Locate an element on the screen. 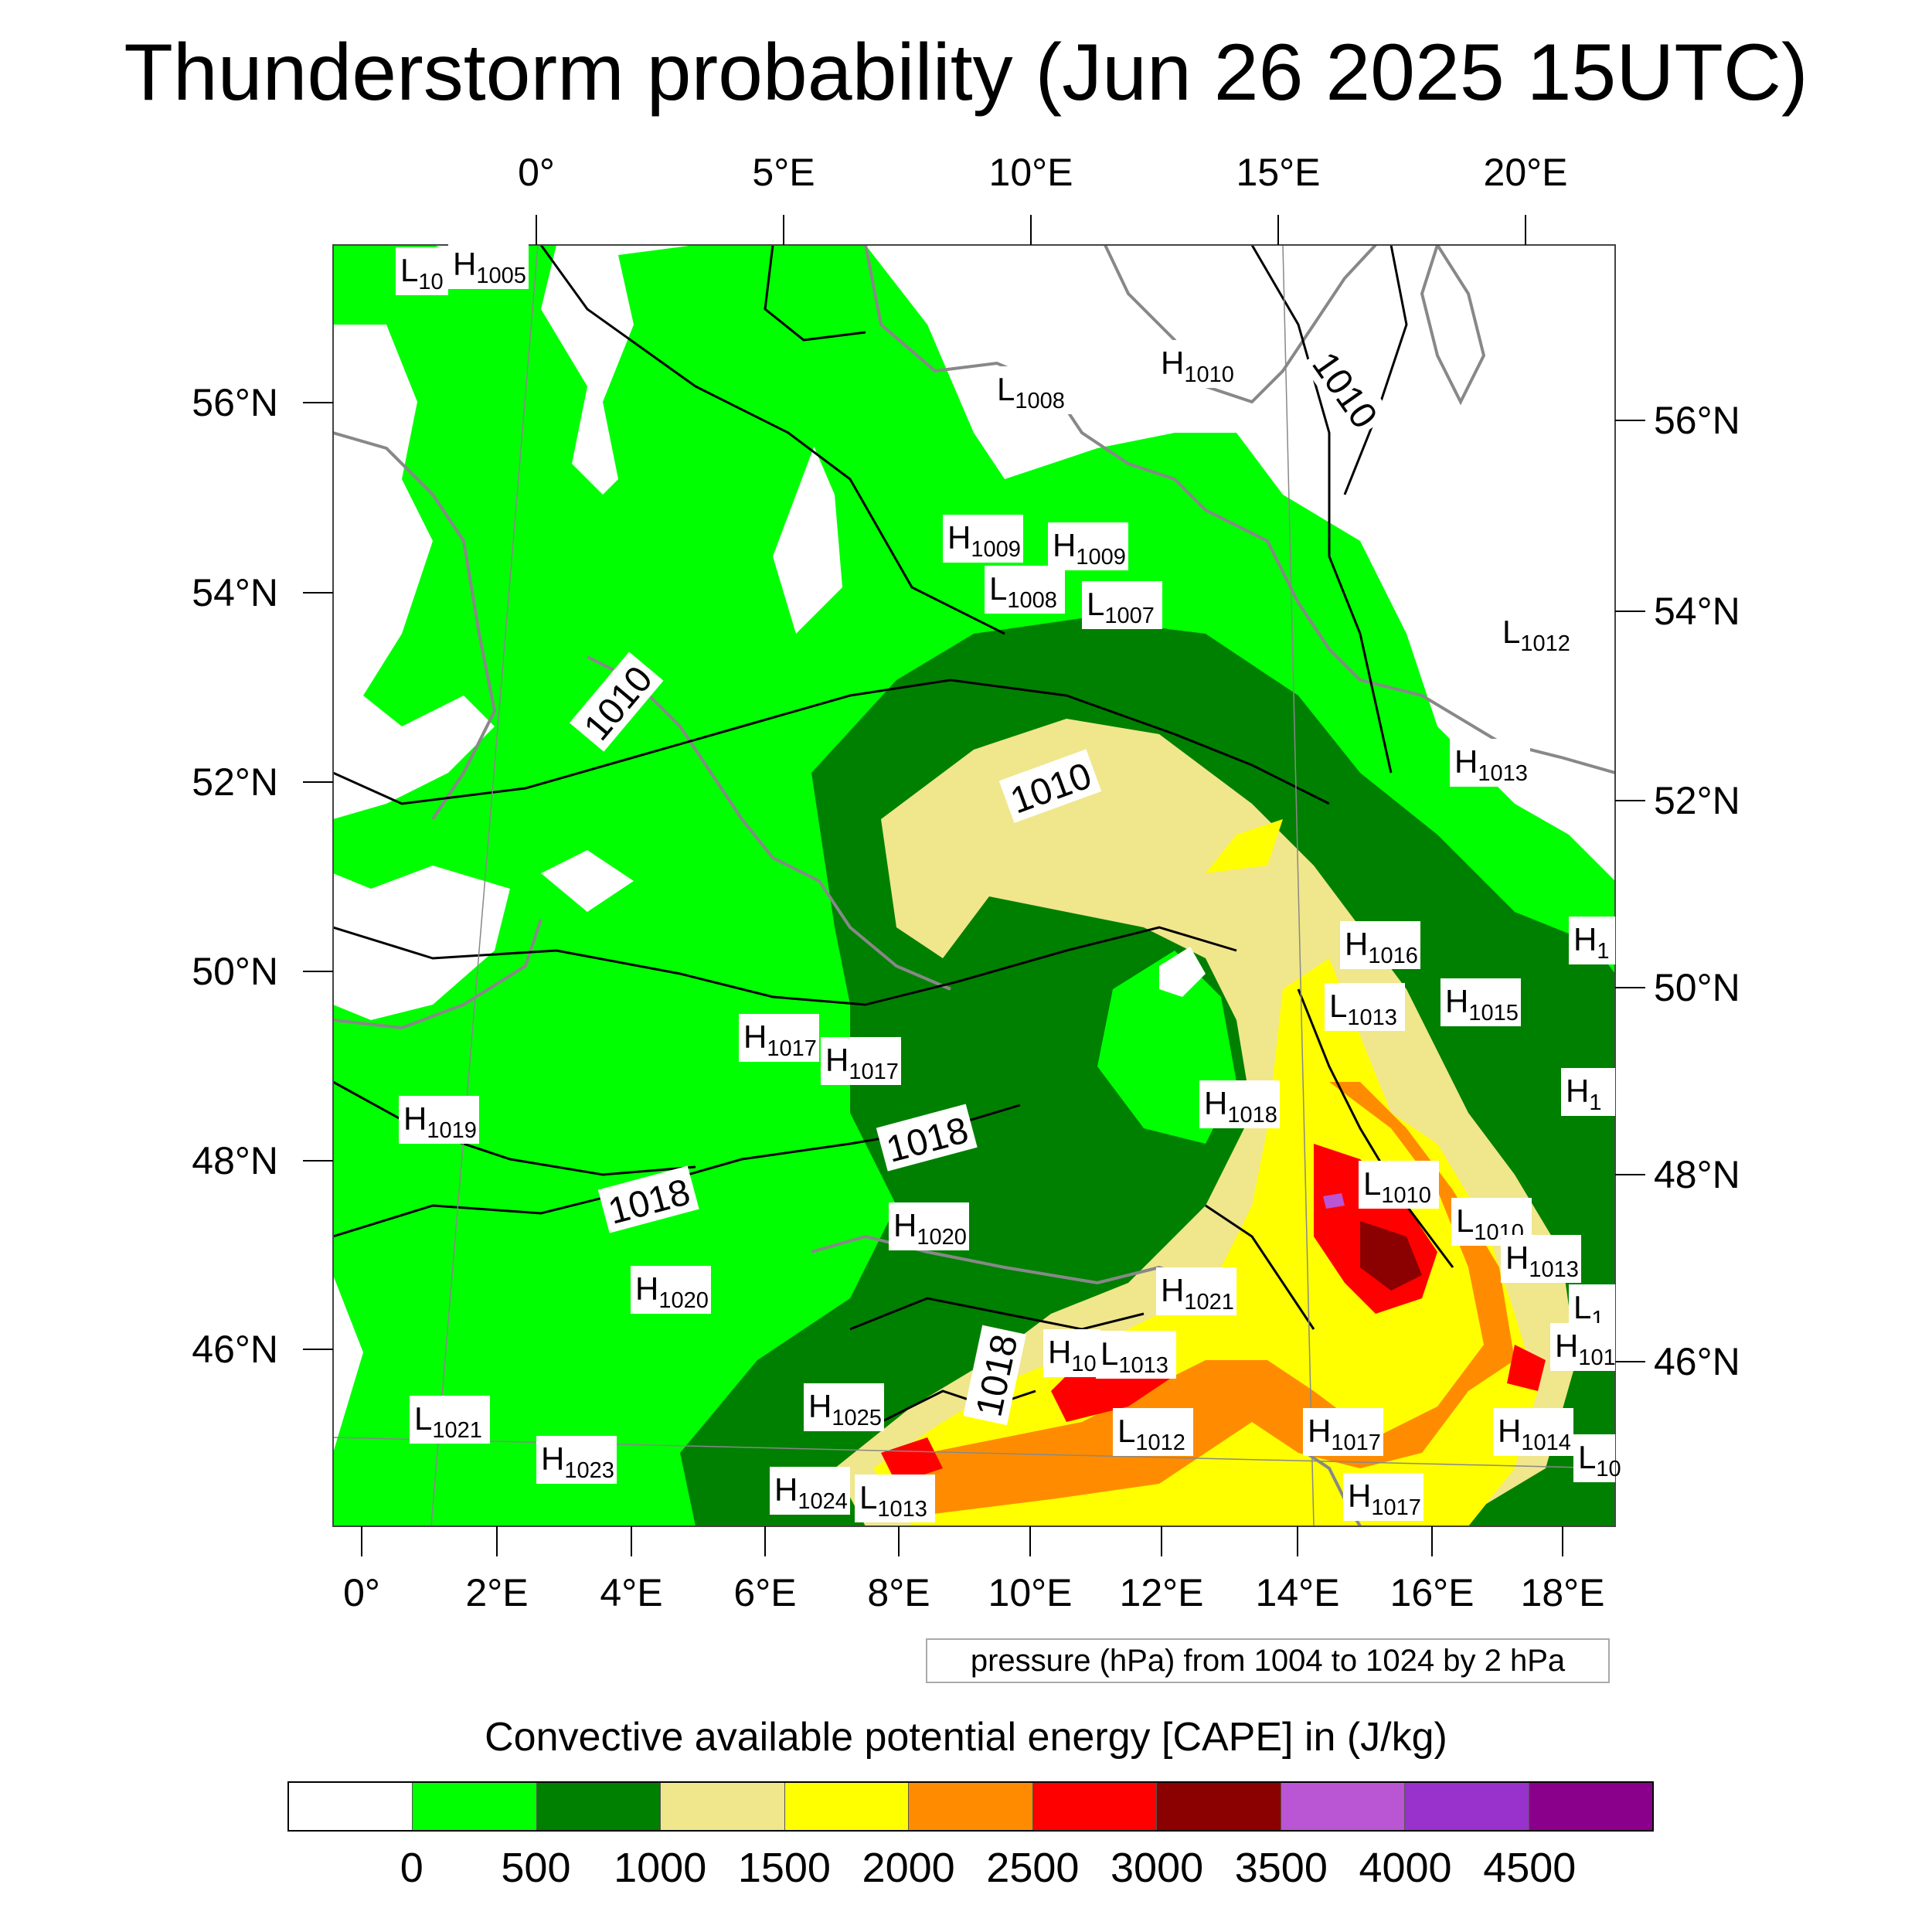 Image resolution: width=1932 pixels, height=1932 pixels. left-lat-labels: 56°N 54°N 52°N 50°N 48°N 46°N is located at coordinates (235, 876).